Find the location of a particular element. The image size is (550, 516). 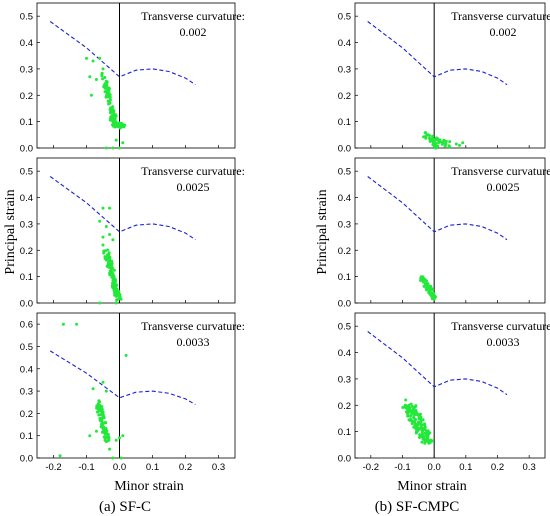

x-tick-label: 0.3 is located at coordinates (529, 467).